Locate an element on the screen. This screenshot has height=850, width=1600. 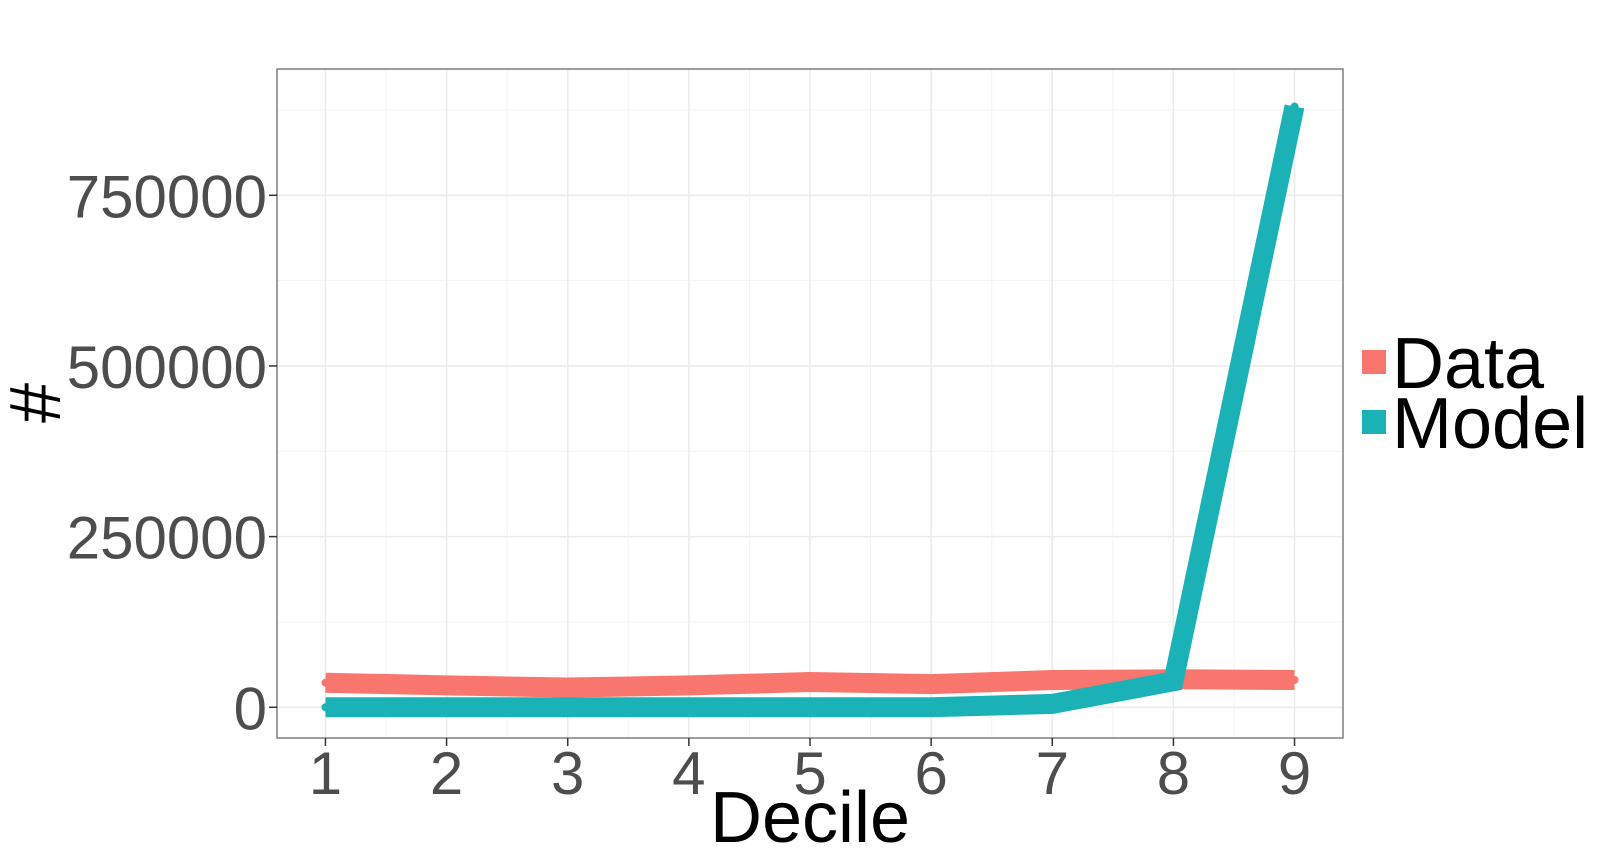
y-axis: 0 250000 500000 750000 is located at coordinates (172, 452).